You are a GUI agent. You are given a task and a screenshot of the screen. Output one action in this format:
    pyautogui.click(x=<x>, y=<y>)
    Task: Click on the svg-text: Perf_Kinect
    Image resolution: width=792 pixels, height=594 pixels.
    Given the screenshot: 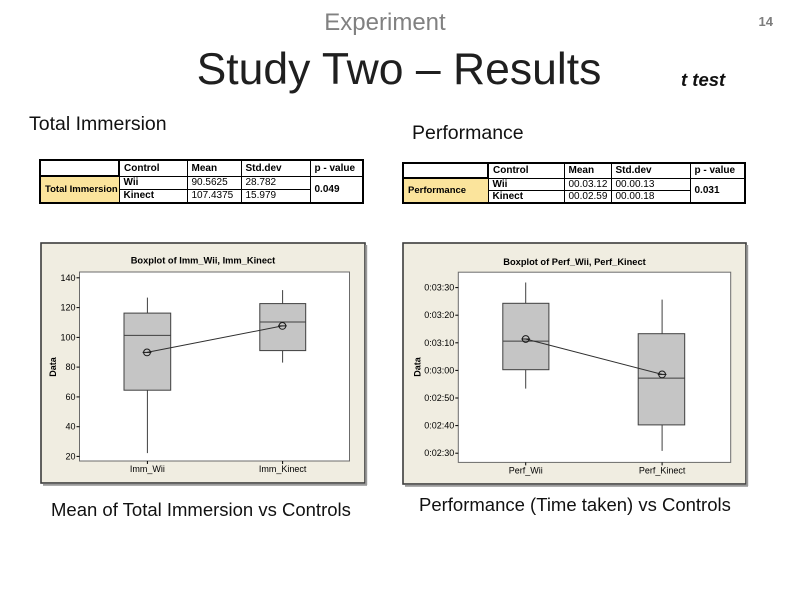 What is the action you would take?
    pyautogui.click(x=662, y=471)
    